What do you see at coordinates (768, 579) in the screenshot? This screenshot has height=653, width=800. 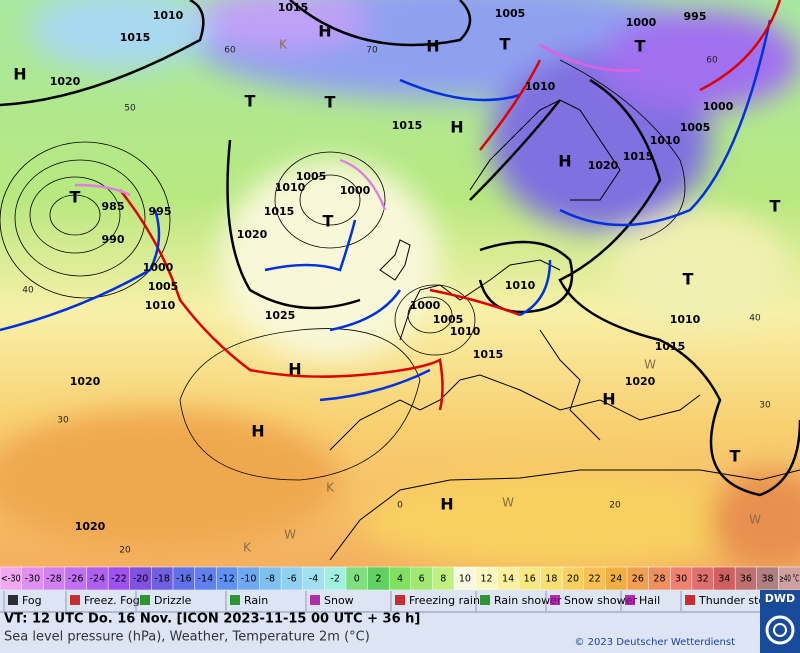 I see `scale-label: 38` at bounding box center [768, 579].